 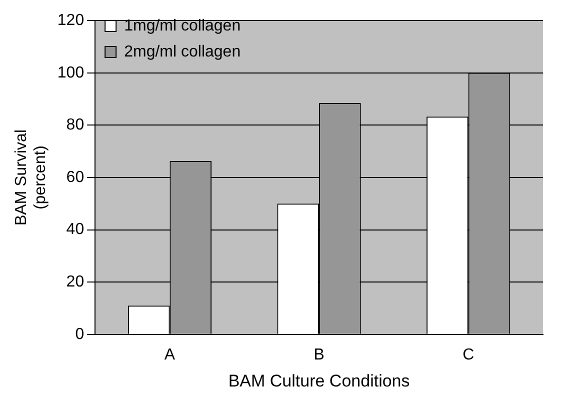 What do you see at coordinates (468, 355) in the screenshot?
I see `x-tick-label: C` at bounding box center [468, 355].